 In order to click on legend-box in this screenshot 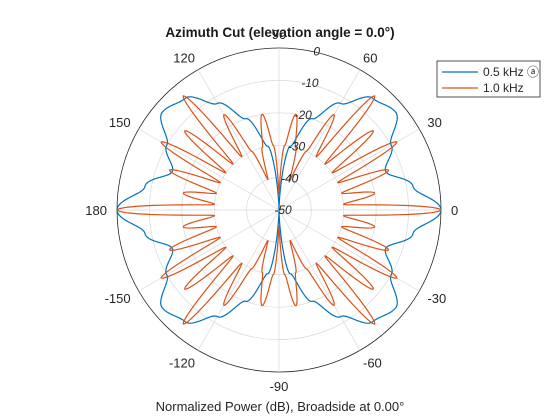, I will do `click(488, 79)`.